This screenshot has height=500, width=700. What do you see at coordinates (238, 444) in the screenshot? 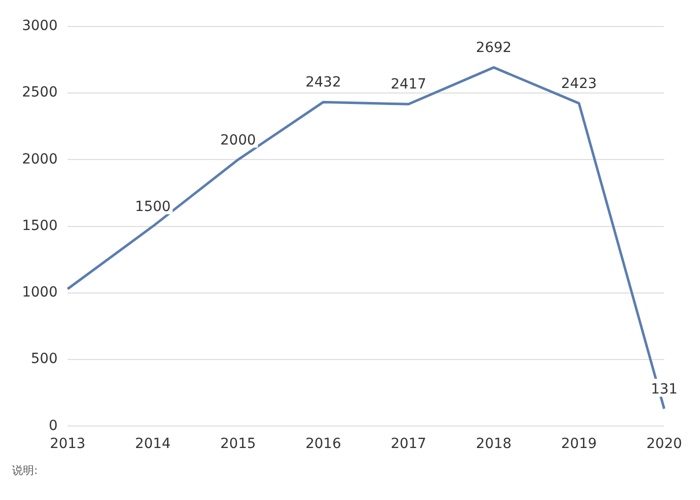
I see `x-tick-label: 2015` at bounding box center [238, 444].